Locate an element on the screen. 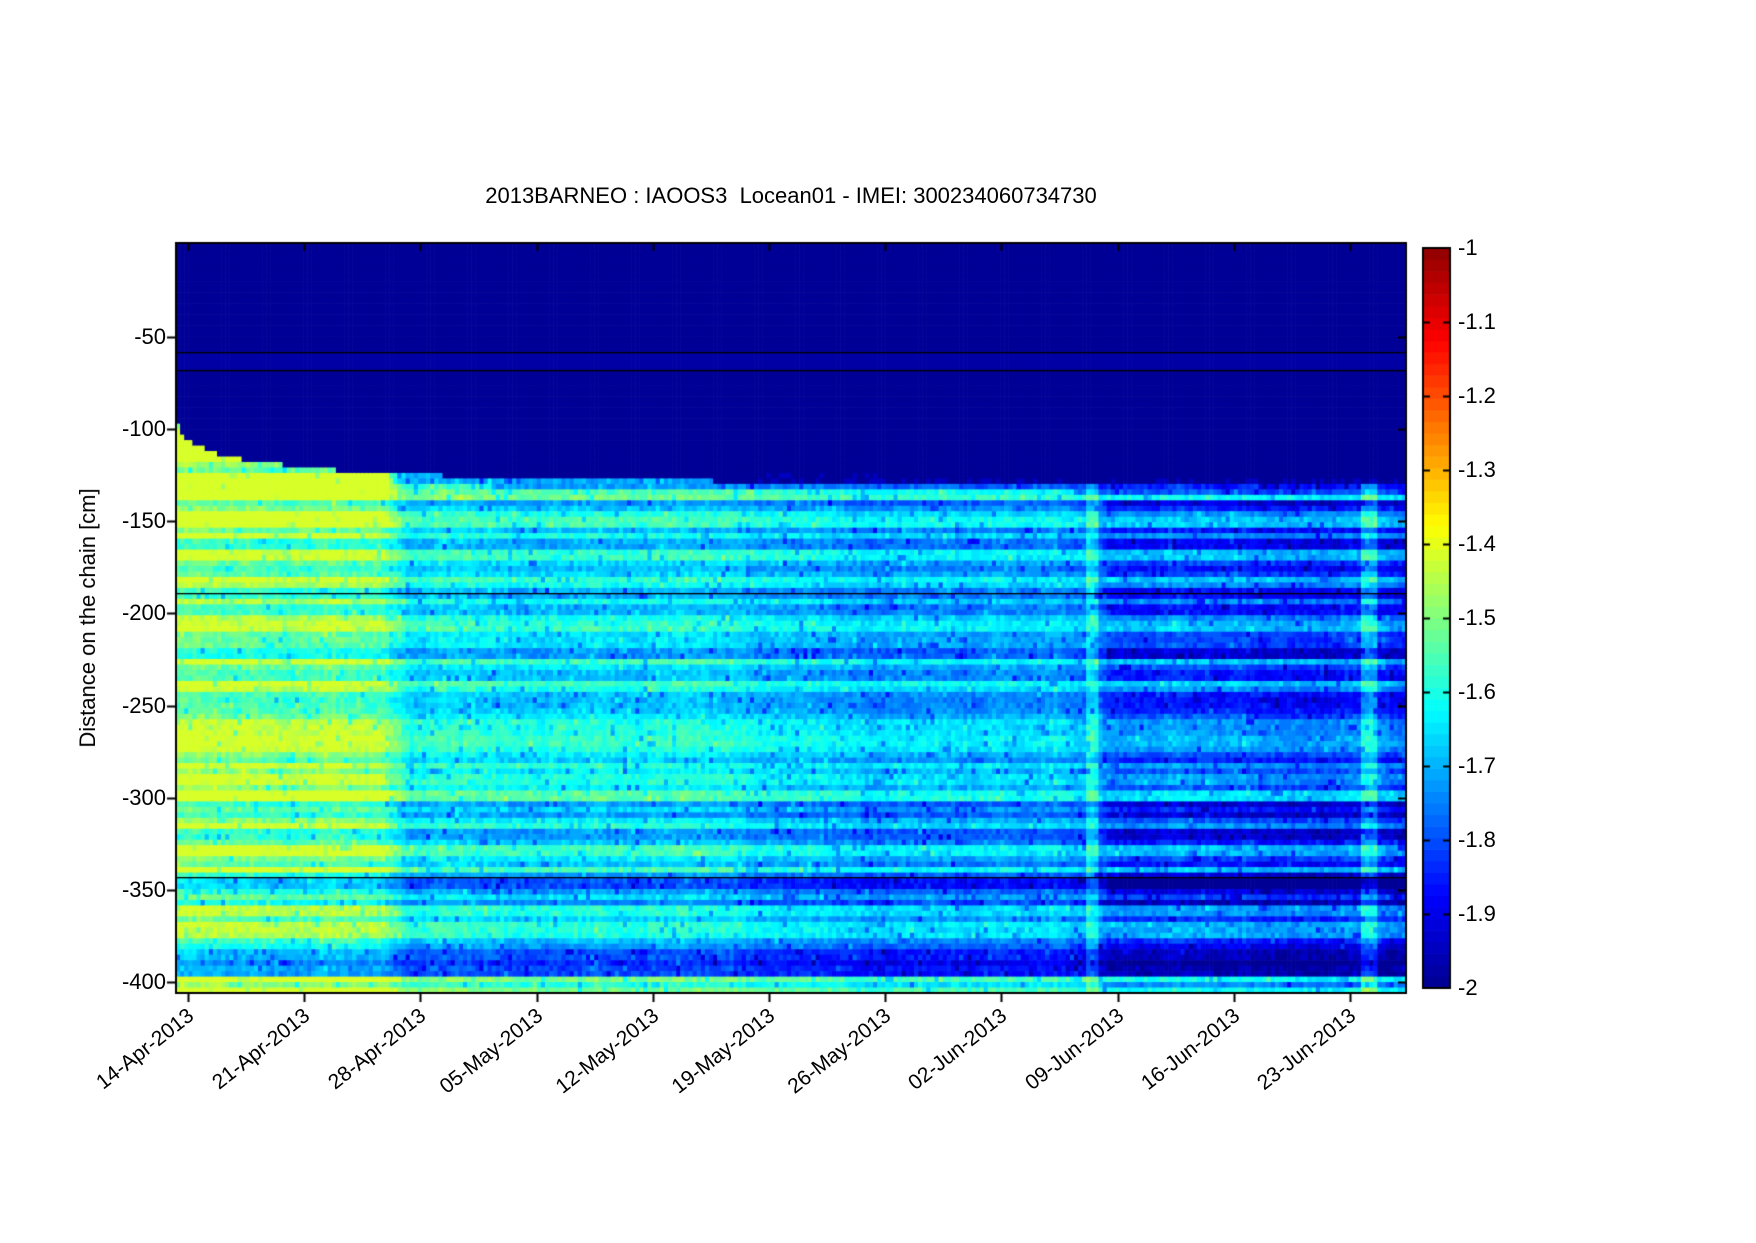 The height and width of the screenshot is (1243, 1756). y-tick-label: -400 is located at coordinates (143, 981).